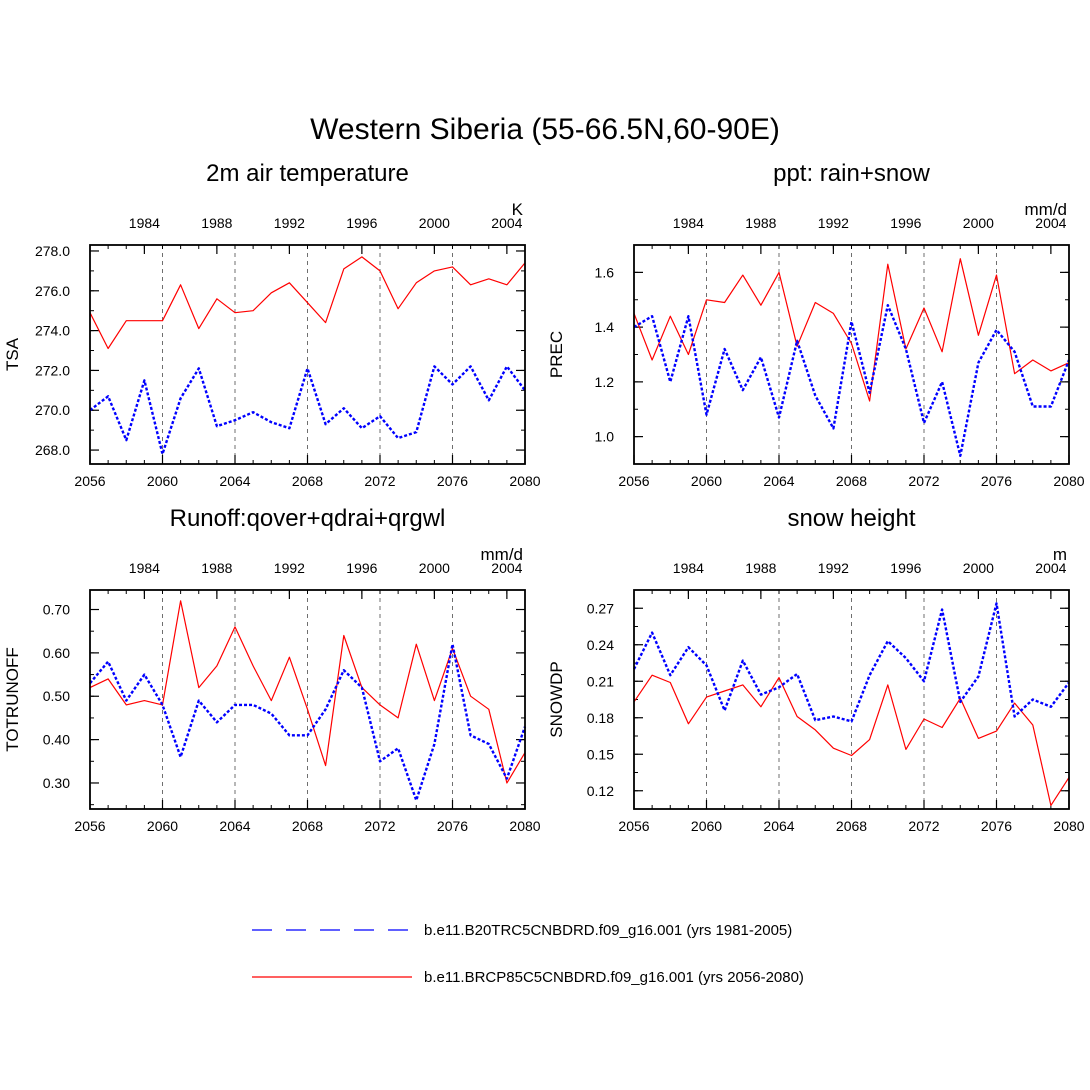 The width and height of the screenshot is (1090, 1090). I want to click on y-tick-label: 0.60, so click(56, 653).